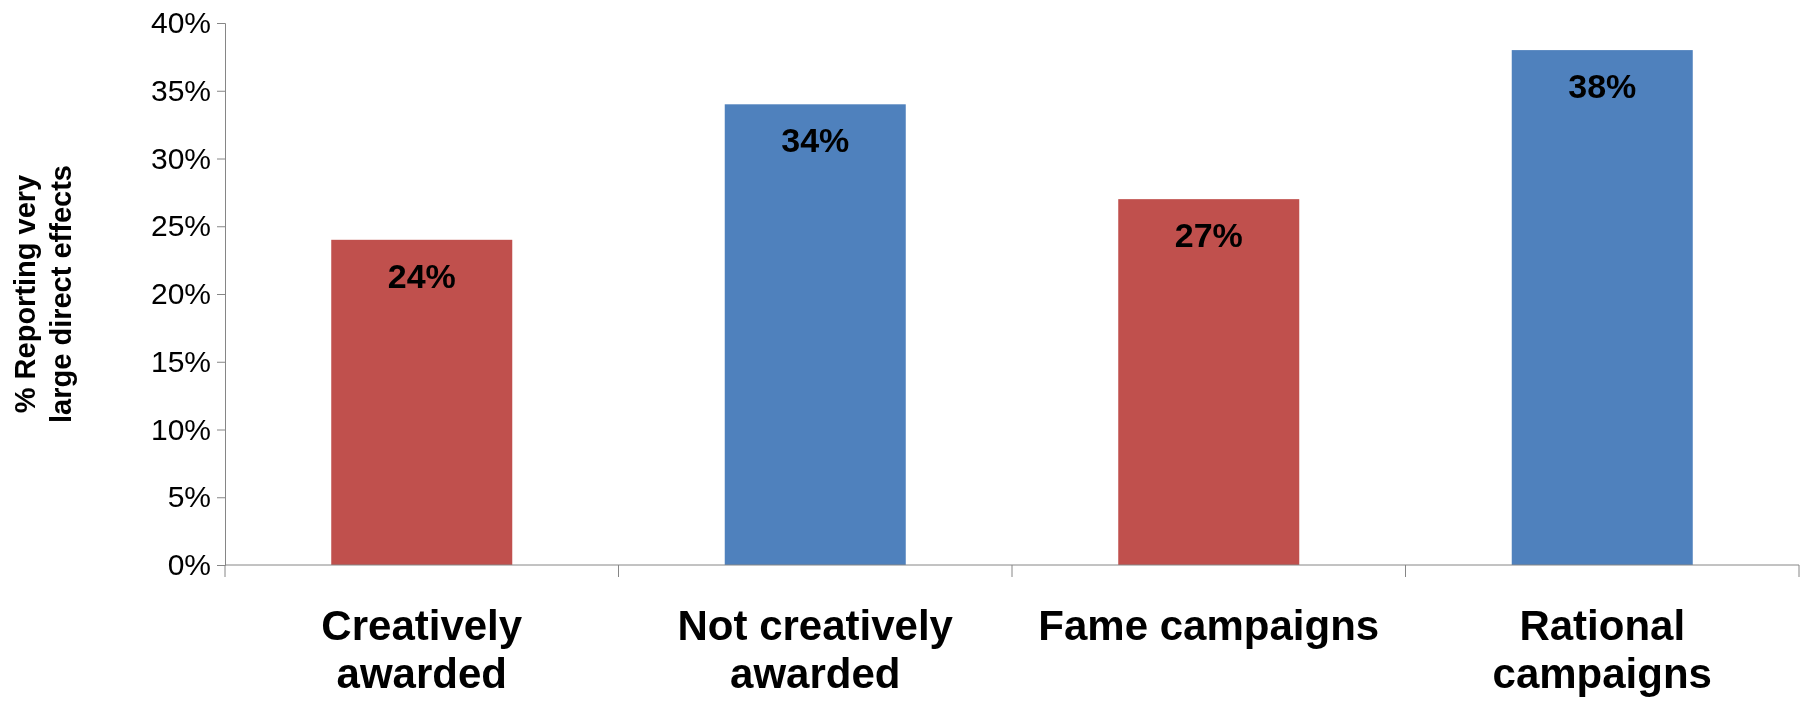 The image size is (1808, 724). What do you see at coordinates (180, 226) in the screenshot?
I see `y-tick-label: 25%` at bounding box center [180, 226].